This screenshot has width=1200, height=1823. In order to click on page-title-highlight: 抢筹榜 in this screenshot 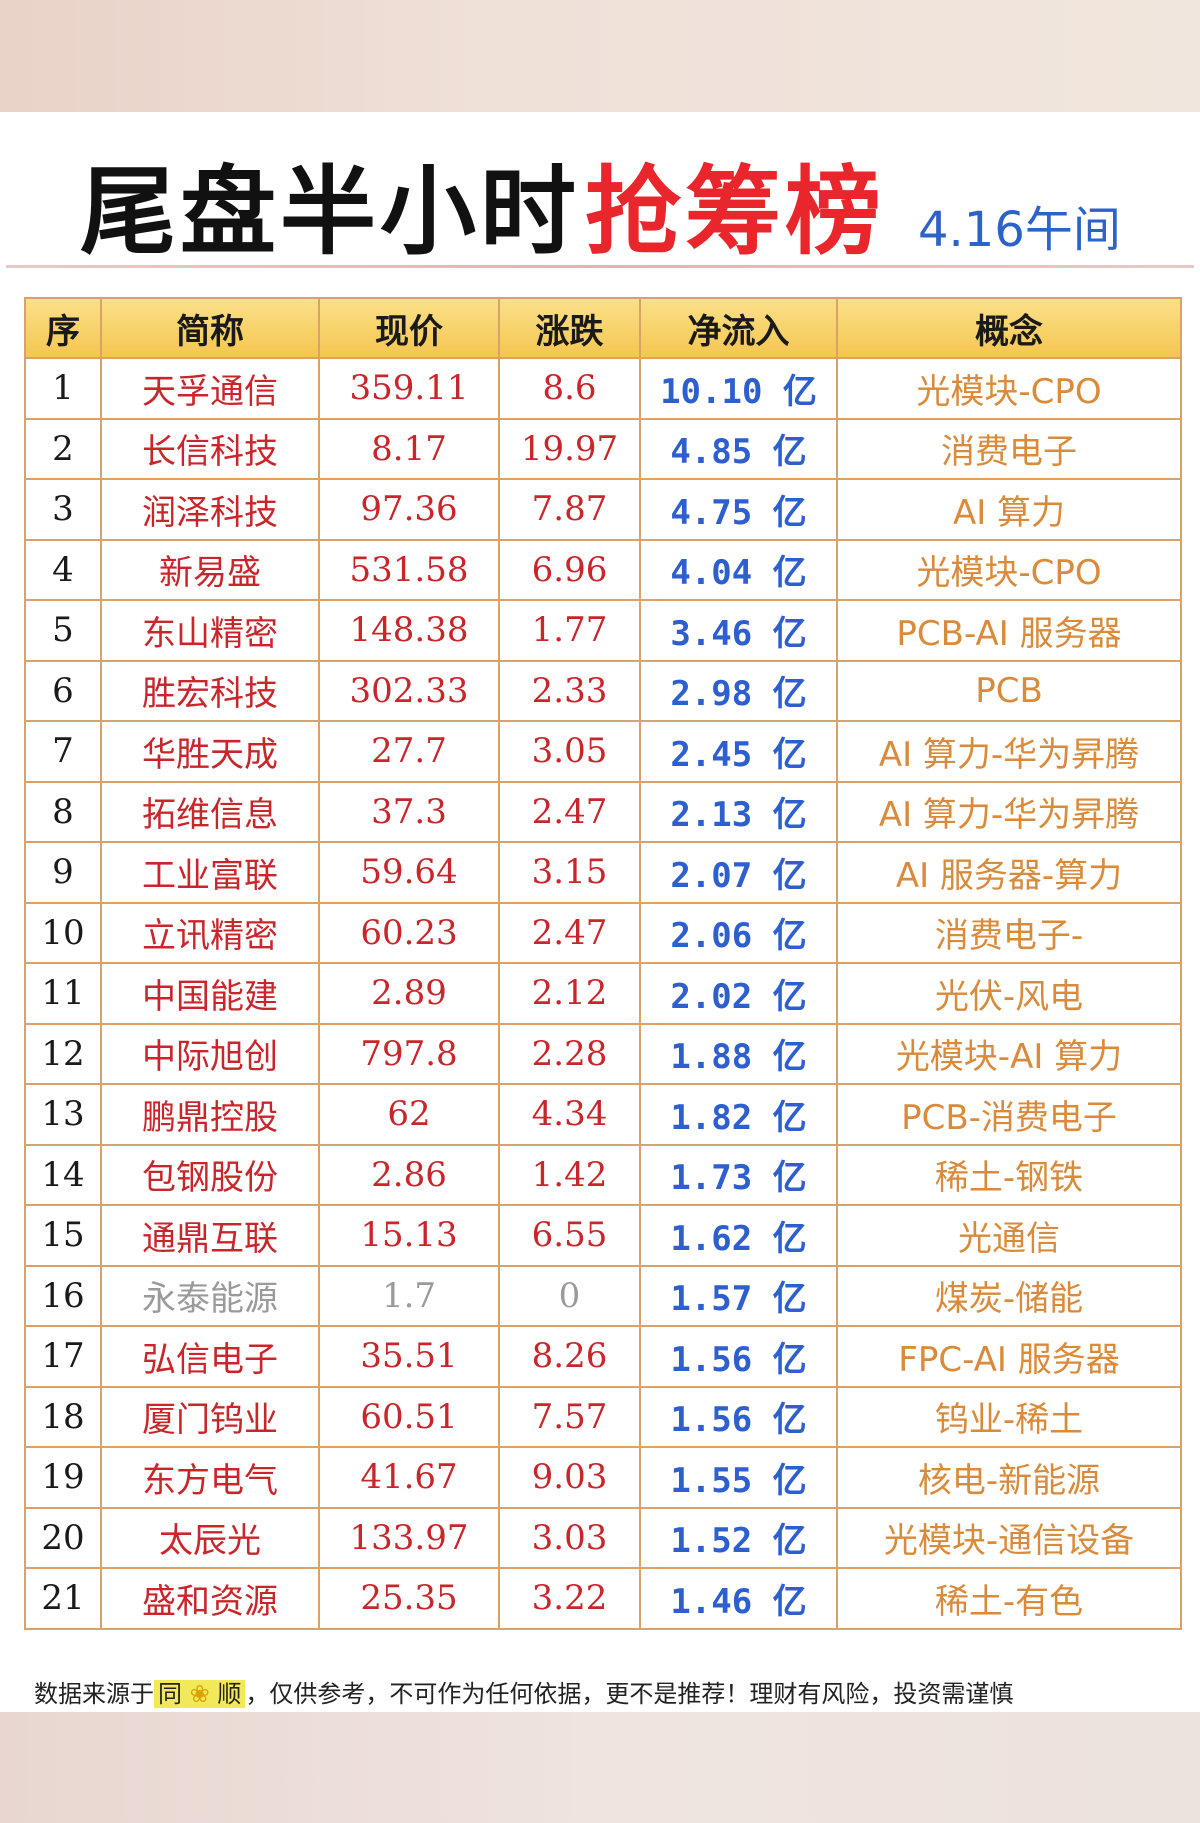, I will do `click(735, 212)`.